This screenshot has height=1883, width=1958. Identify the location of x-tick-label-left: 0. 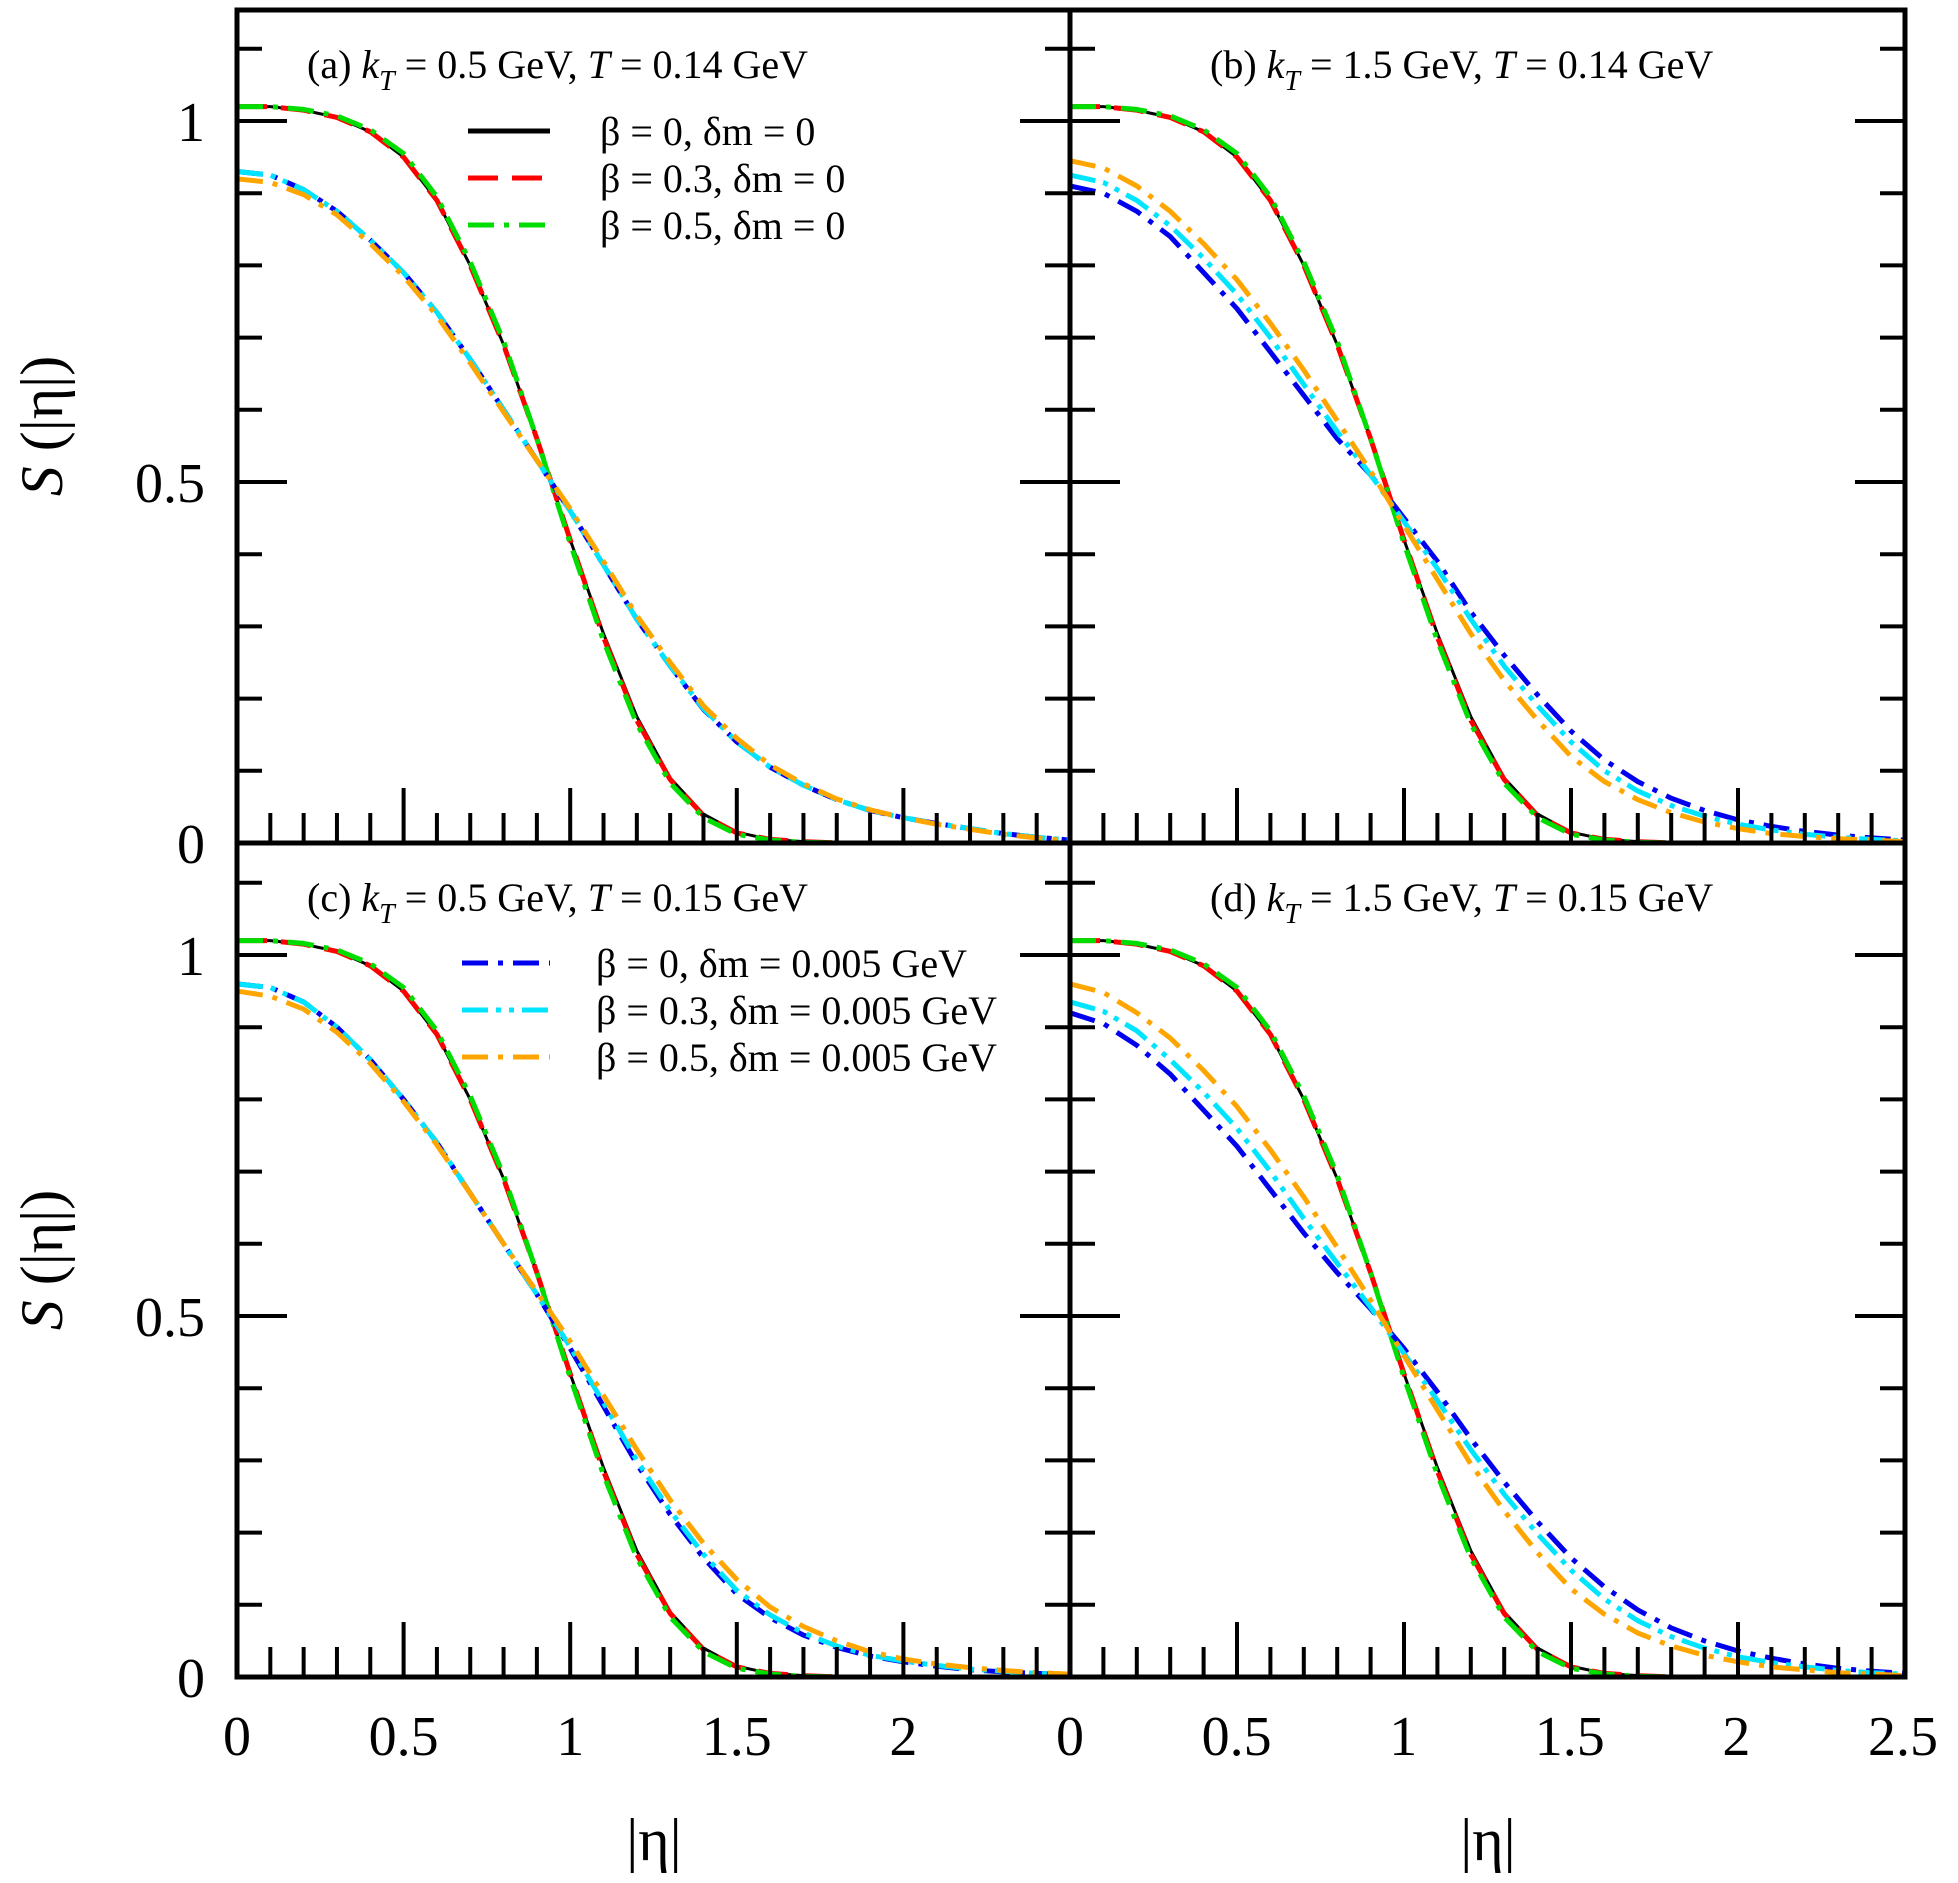
(237, 1737).